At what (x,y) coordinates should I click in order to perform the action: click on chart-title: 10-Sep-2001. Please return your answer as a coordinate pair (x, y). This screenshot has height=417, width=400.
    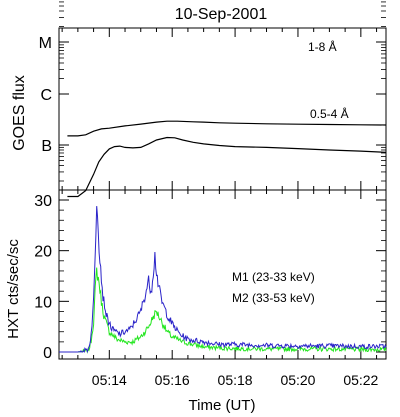
    Looking at the image, I should click on (221, 14).